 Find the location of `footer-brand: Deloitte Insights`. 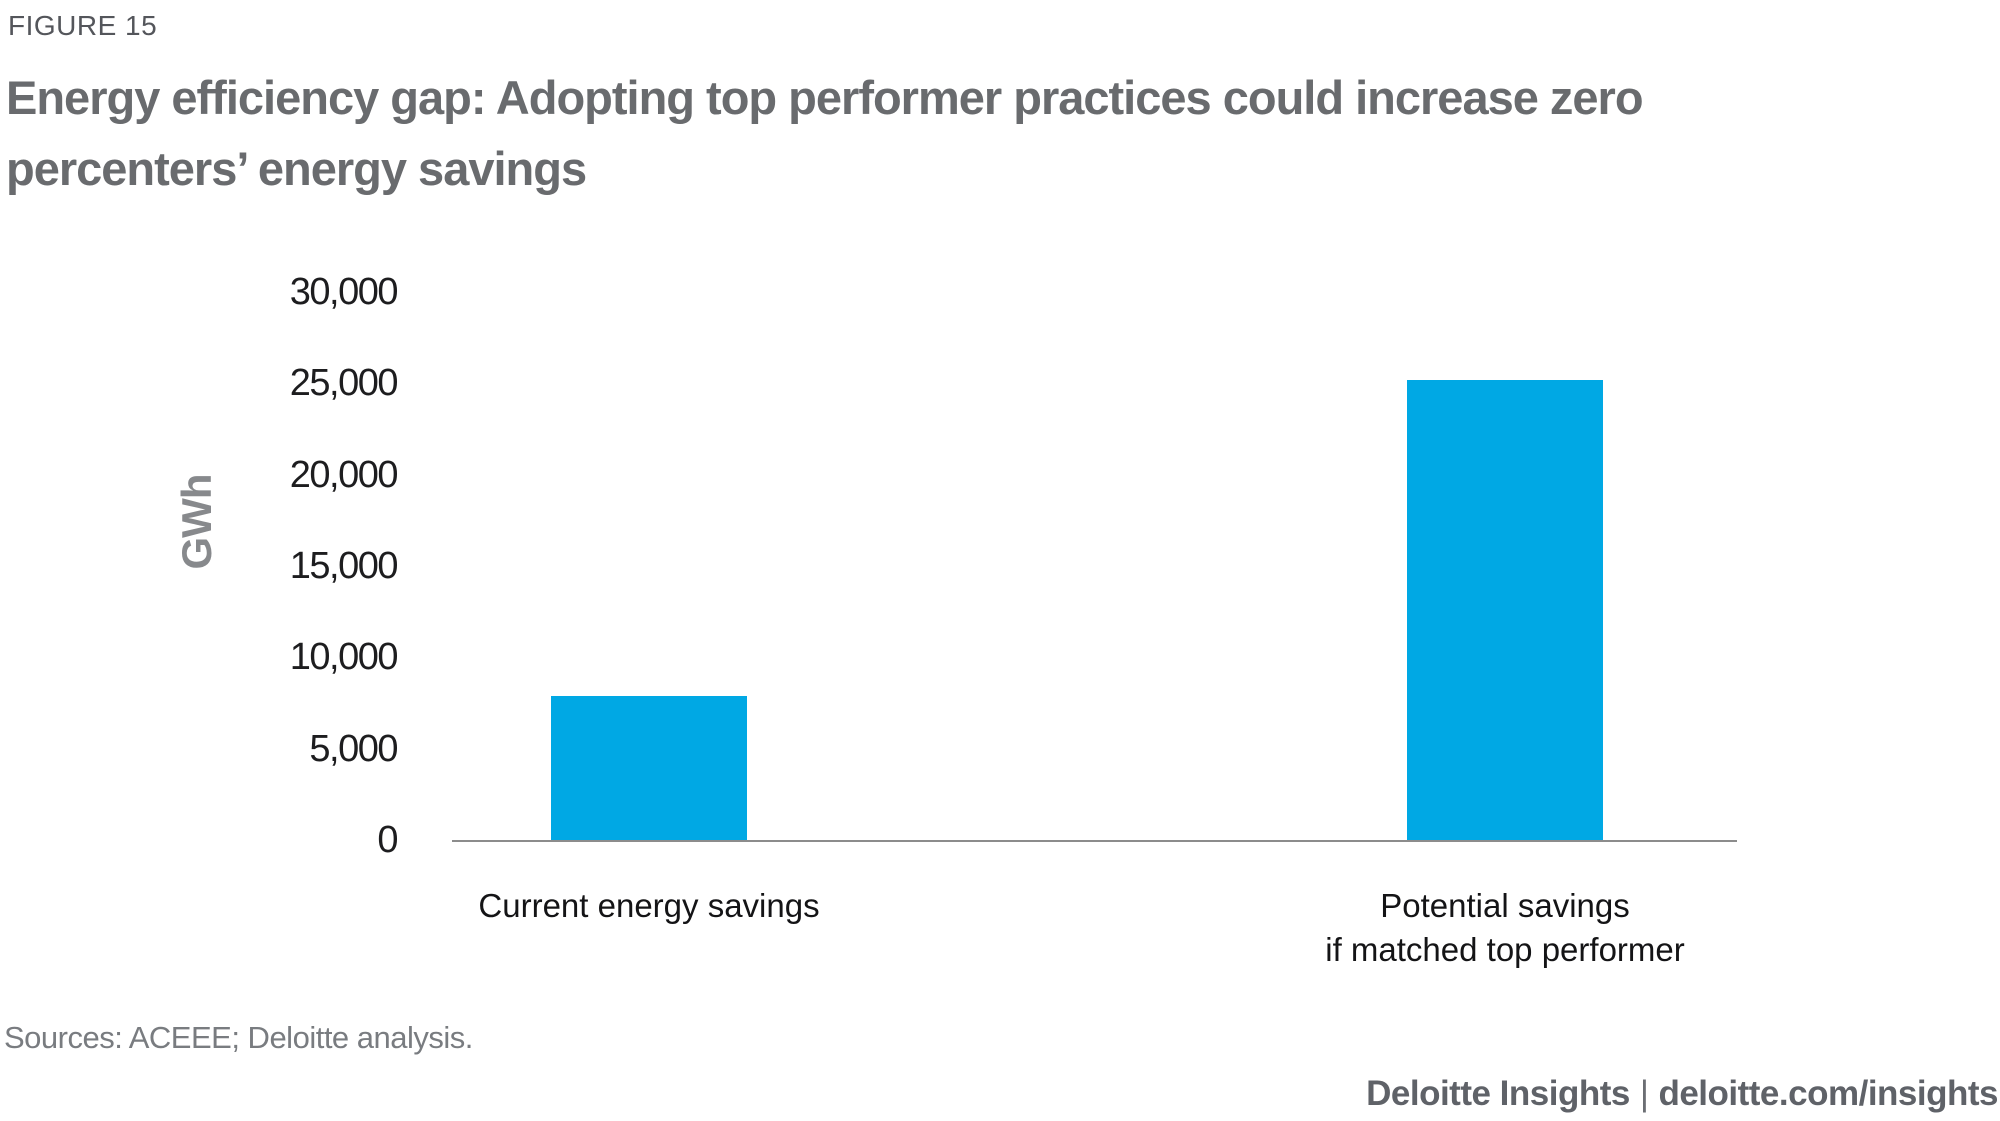

footer-brand: Deloitte Insights is located at coordinates (1498, 1093).